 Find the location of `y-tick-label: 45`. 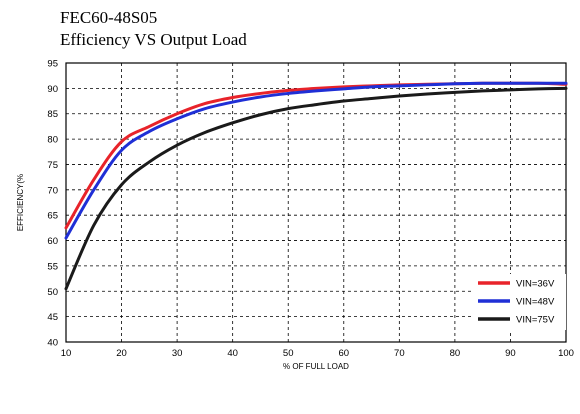

y-tick-label: 45 is located at coordinates (52, 317).